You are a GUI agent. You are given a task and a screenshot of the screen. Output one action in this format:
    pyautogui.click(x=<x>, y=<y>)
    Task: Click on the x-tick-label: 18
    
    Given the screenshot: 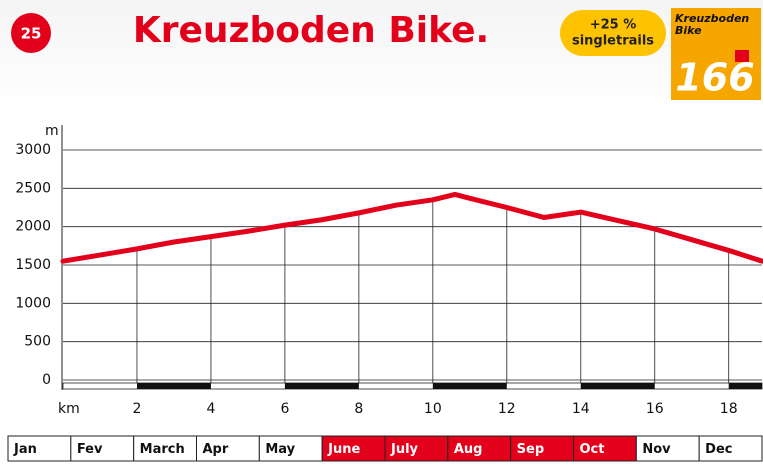 What is the action you would take?
    pyautogui.click(x=729, y=409)
    